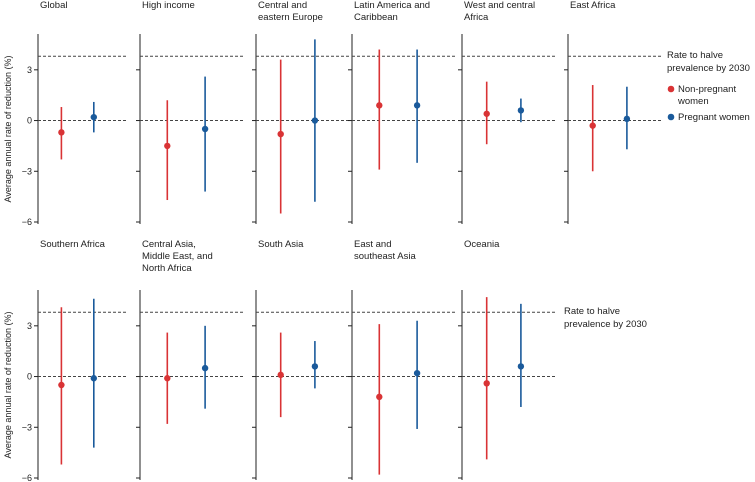 The height and width of the screenshot is (482, 755). What do you see at coordinates (693, 101) in the screenshot?
I see `legend-label: women` at bounding box center [693, 101].